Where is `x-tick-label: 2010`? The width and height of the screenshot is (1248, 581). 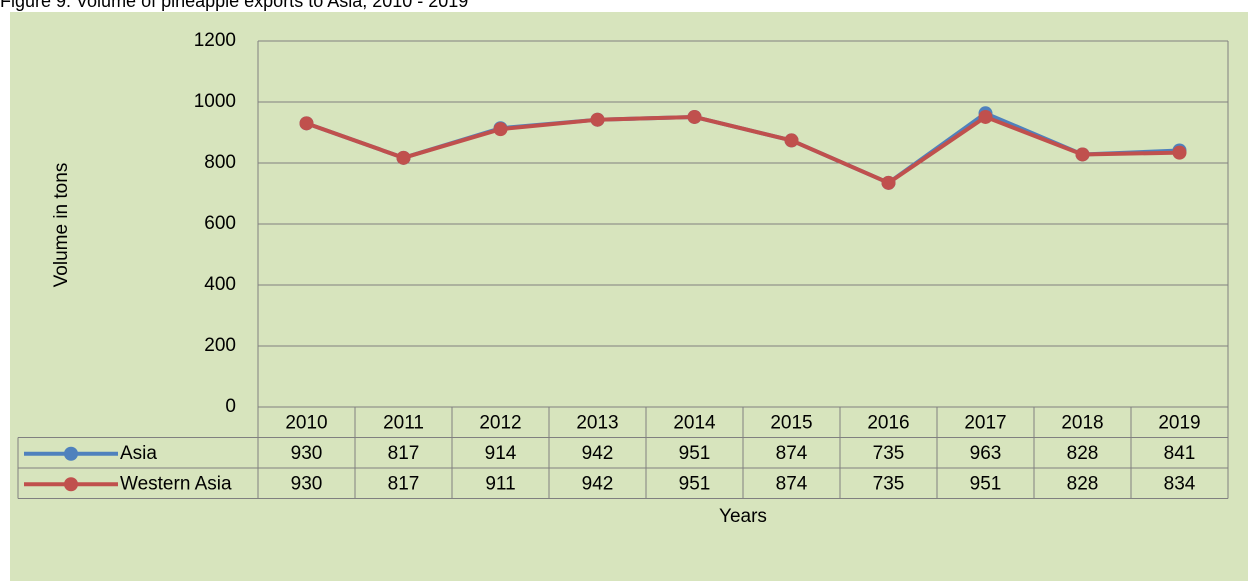
x-tick-label: 2010 is located at coordinates (306, 422).